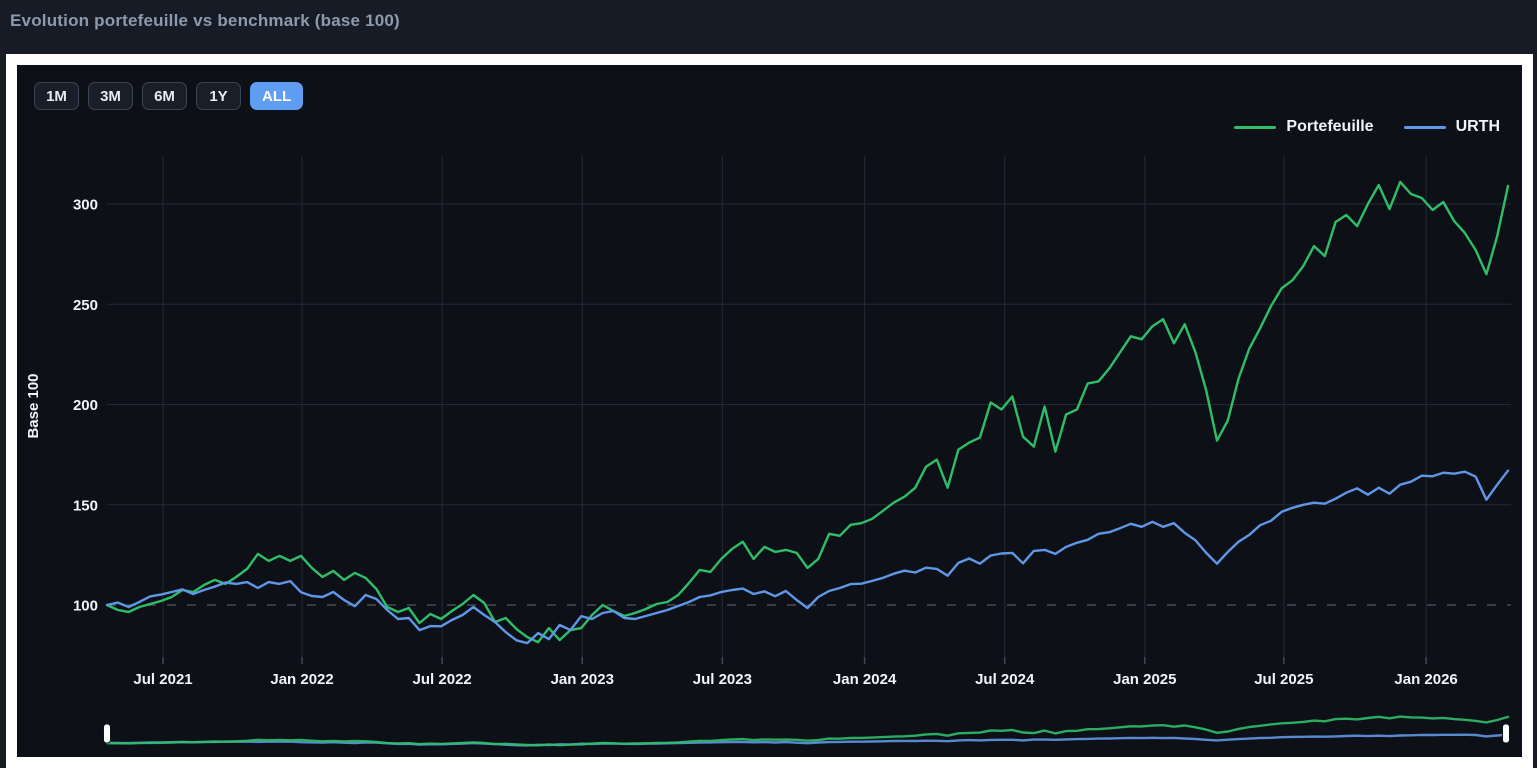  Describe the element at coordinates (85, 305) in the screenshot. I see `y-tick-label: 250` at that location.